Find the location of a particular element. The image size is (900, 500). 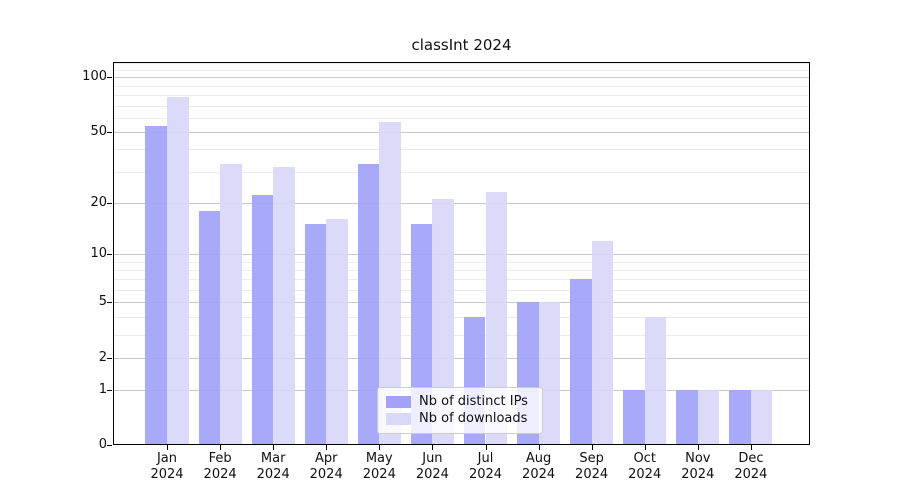

bar-jan-downloads is located at coordinates (178, 271).